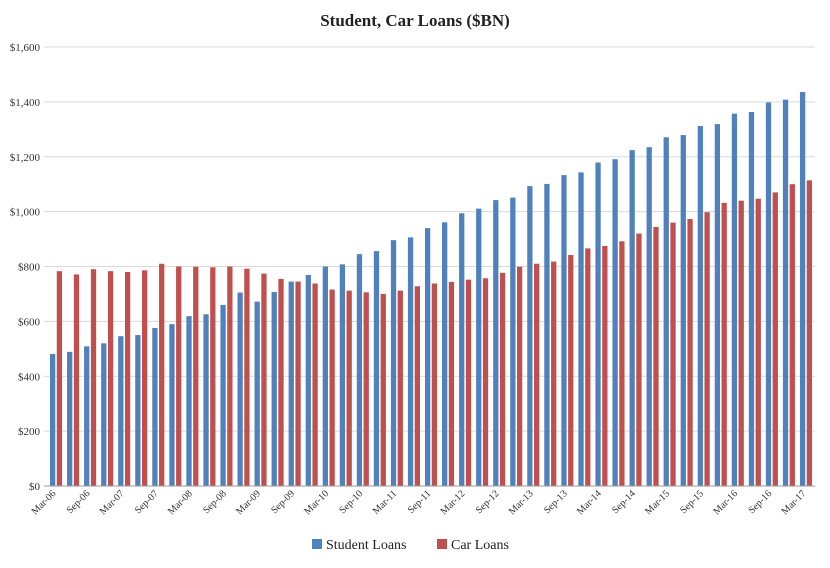 The width and height of the screenshot is (830, 568). I want to click on legend-label-car-loans: Car Loans, so click(480, 545).